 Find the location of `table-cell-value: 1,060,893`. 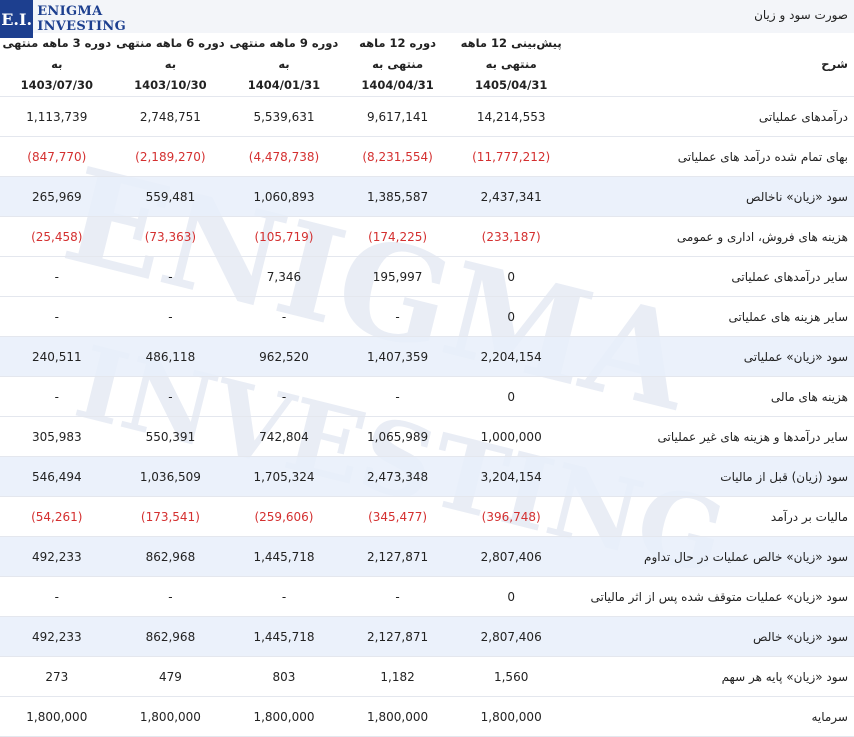

table-cell-value: 1,060,893 is located at coordinates (284, 196).